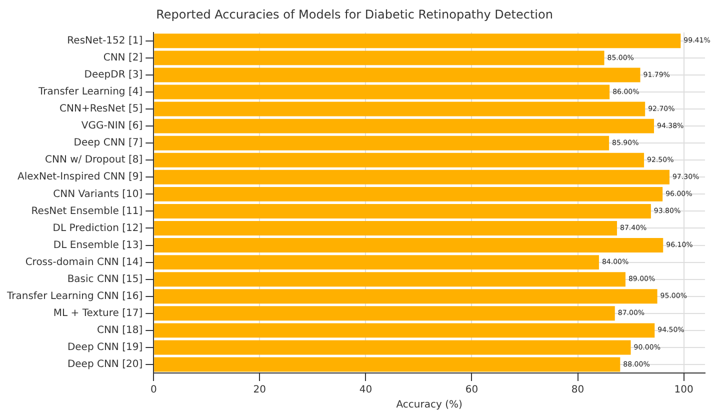 This screenshot has width=713, height=411. Describe the element at coordinates (112, 126) in the screenshot. I see `y-tick-label: VGG-NIN [6]` at that location.